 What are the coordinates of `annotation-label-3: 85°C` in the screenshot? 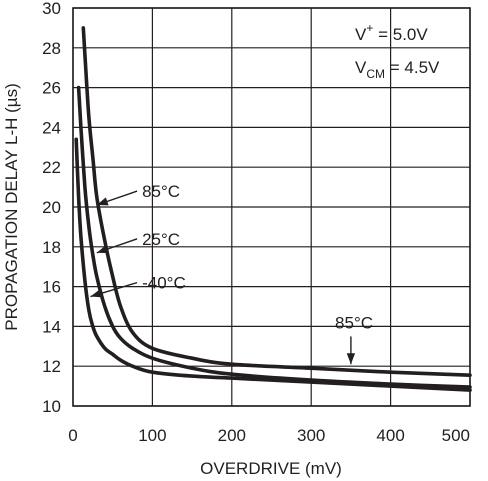 It's located at (354, 322).